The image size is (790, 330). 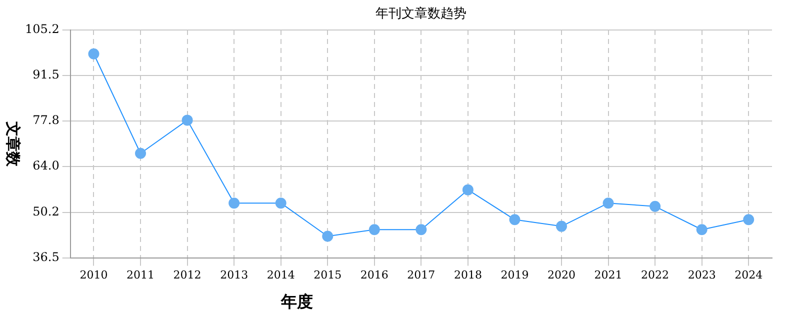 What do you see at coordinates (748, 275) in the screenshot?
I see `x-tick-label: 2024` at bounding box center [748, 275].